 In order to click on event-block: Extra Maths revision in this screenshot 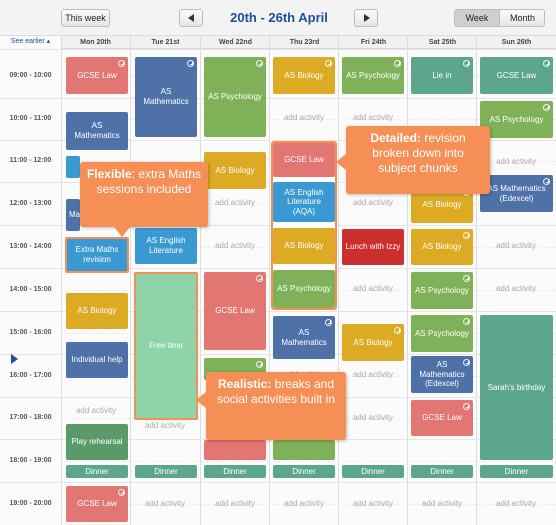, I will do `click(97, 255)`.